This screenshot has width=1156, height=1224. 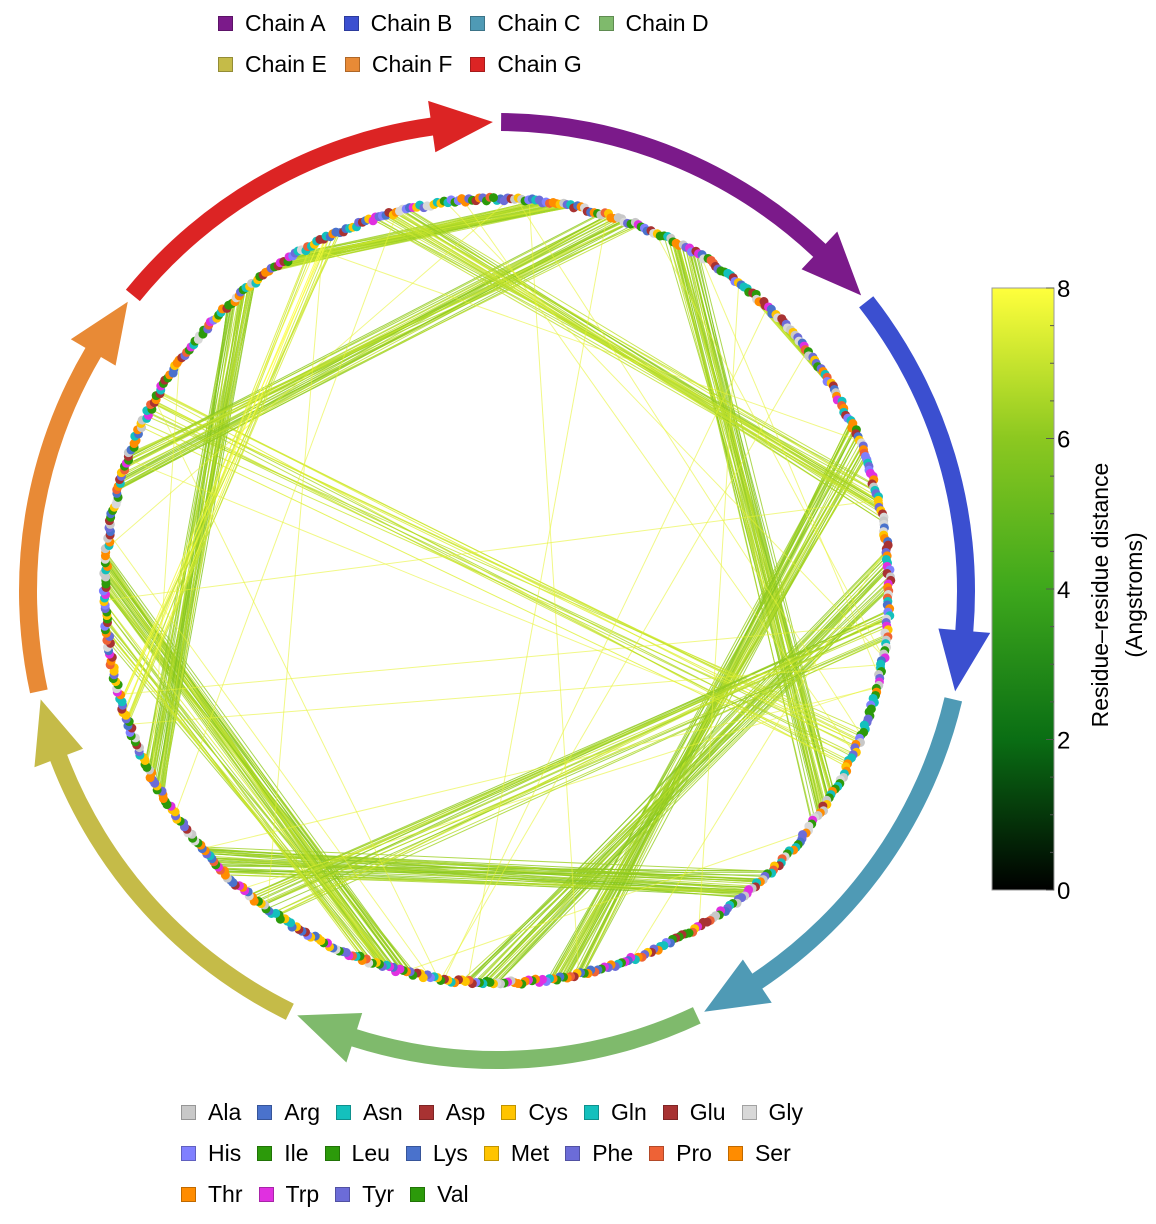 I want to click on colorbar-gradient, so click(x=1023, y=589).